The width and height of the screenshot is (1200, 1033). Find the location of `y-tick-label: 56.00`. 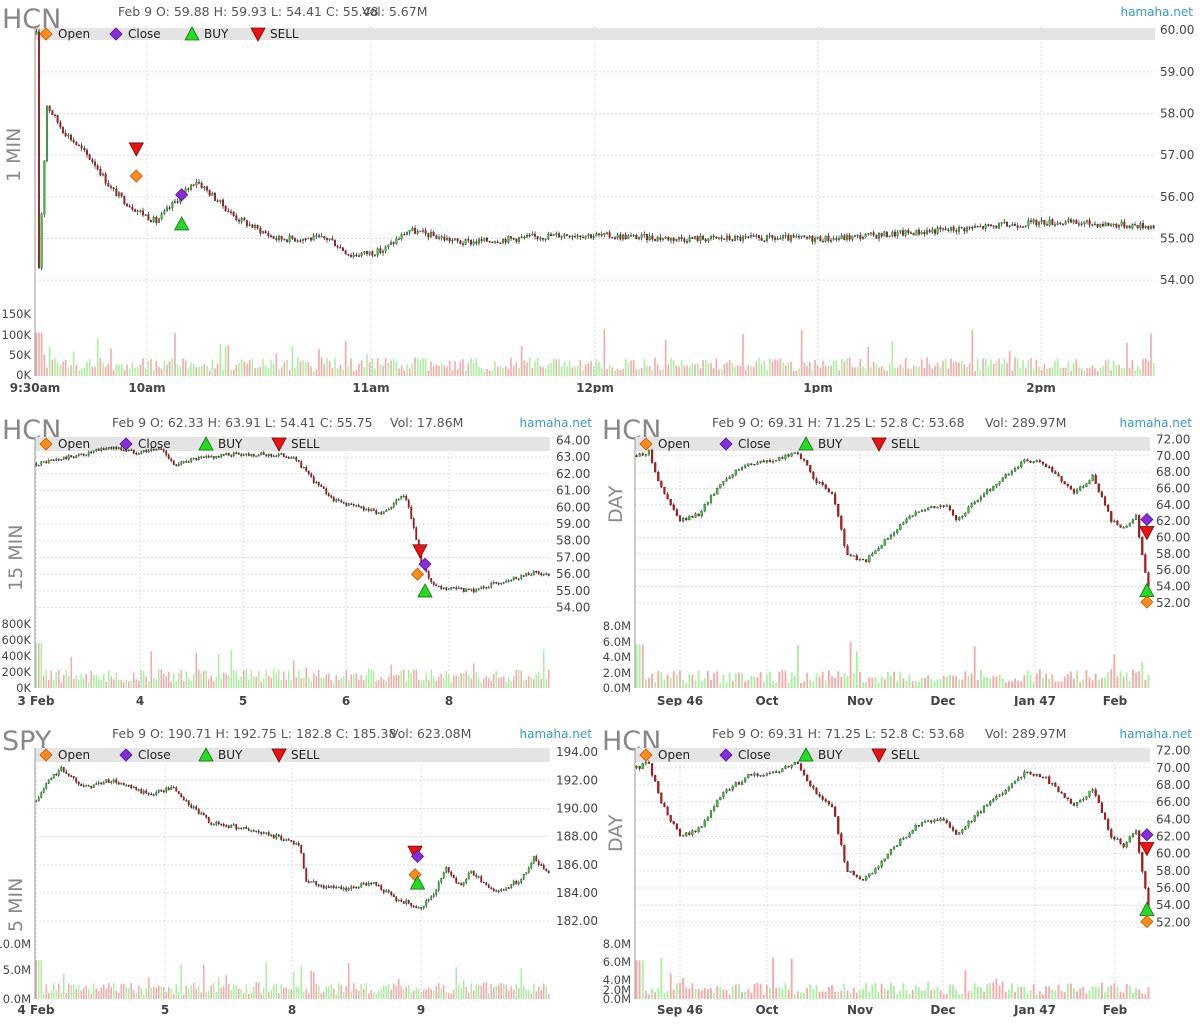

y-tick-label: 56.00 is located at coordinates (573, 574).